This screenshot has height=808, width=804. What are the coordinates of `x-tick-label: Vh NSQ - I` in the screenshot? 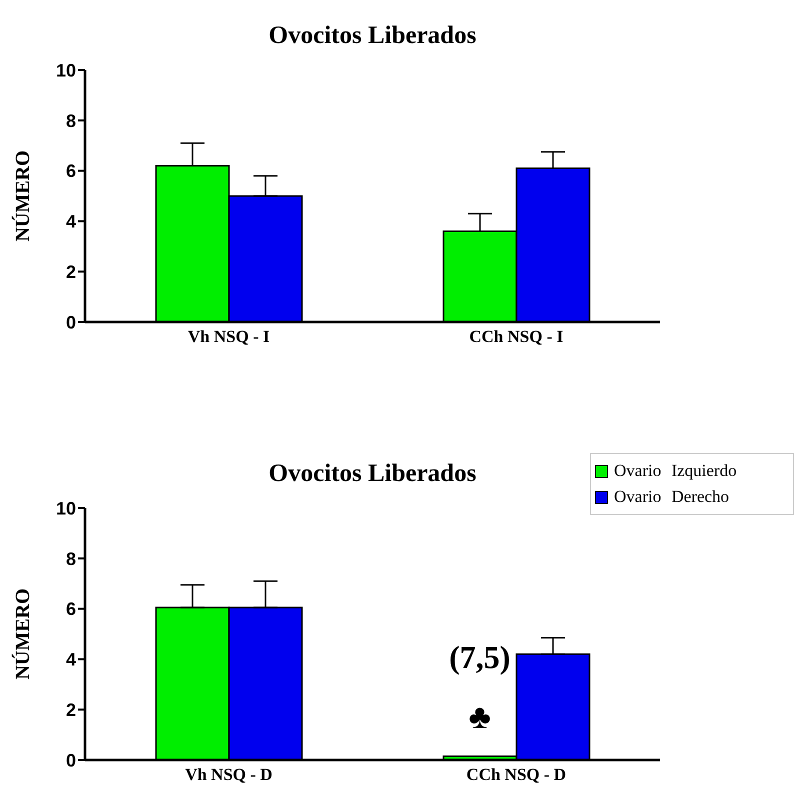 It's located at (229, 336).